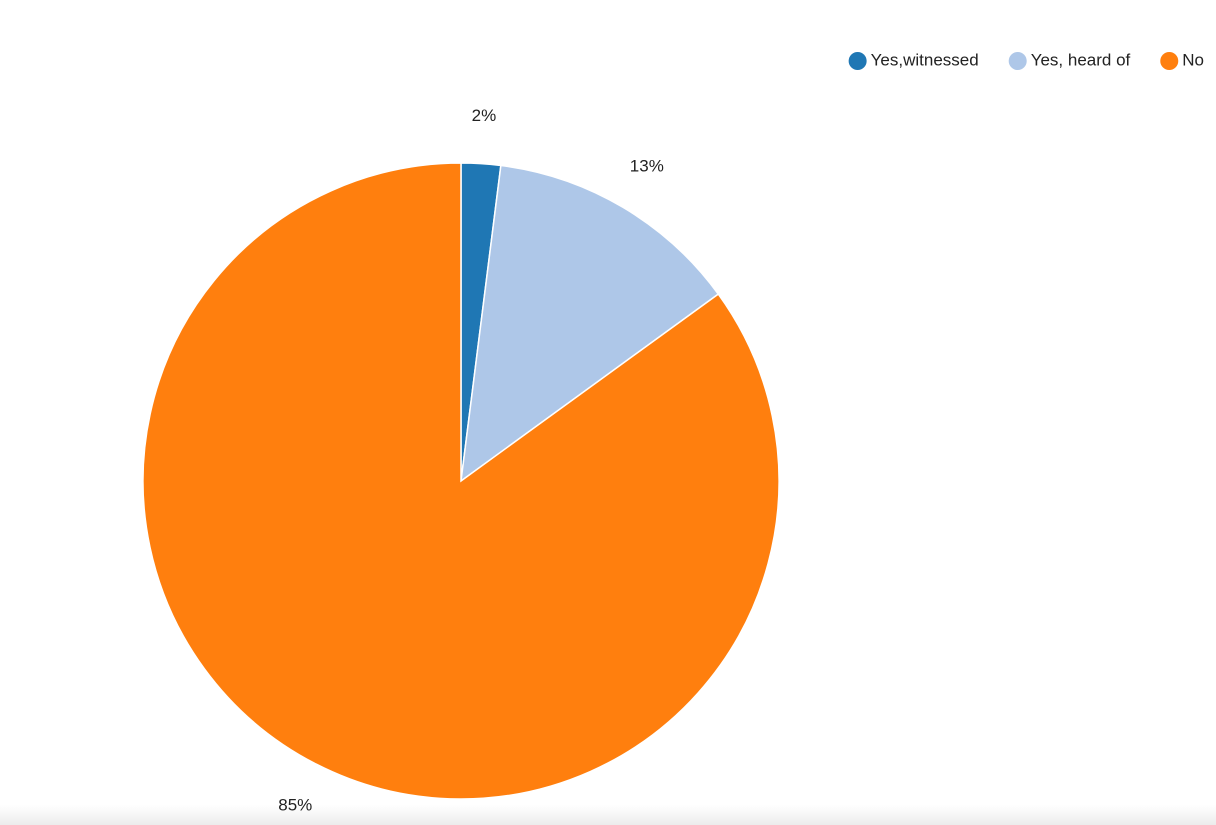  I want to click on legend-item: Yes, heard of, so click(1069, 60).